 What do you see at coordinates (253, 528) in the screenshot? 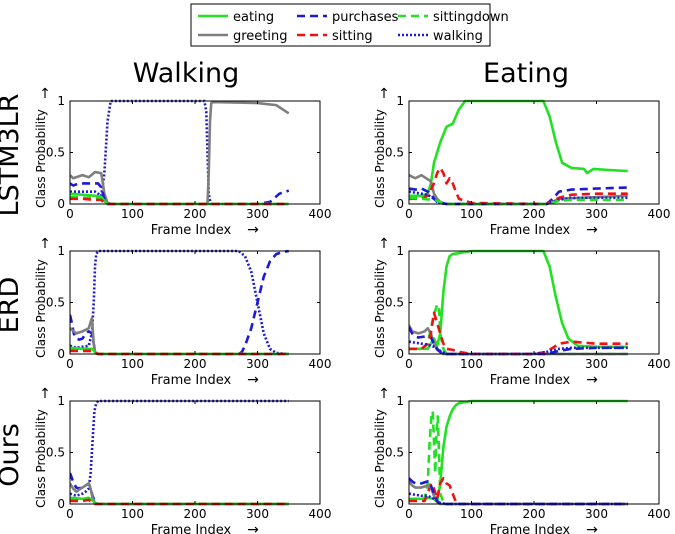
I see `x-axis-arrow-ours-walking: →` at bounding box center [253, 528].